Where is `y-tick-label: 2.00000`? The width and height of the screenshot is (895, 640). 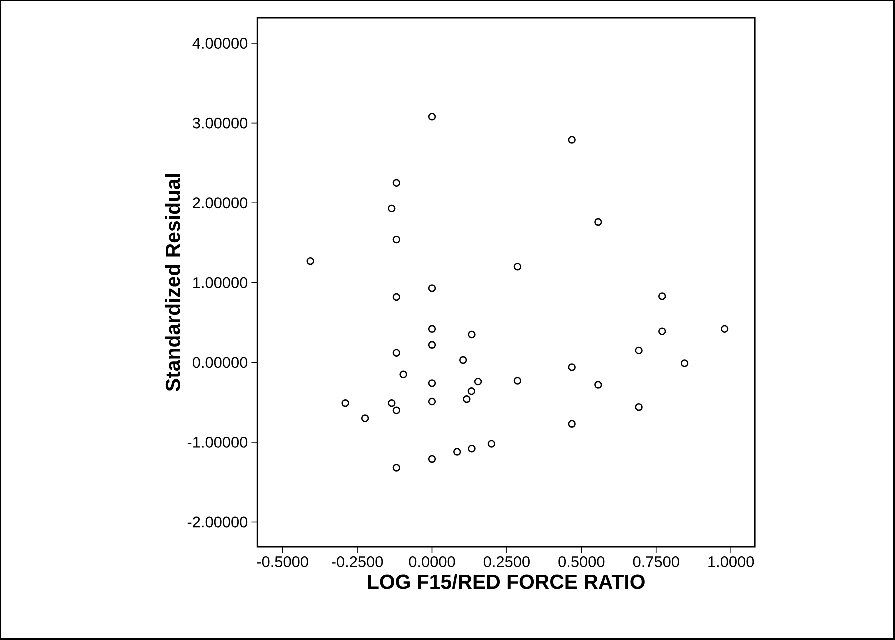 y-tick-label: 2.00000 is located at coordinates (220, 203).